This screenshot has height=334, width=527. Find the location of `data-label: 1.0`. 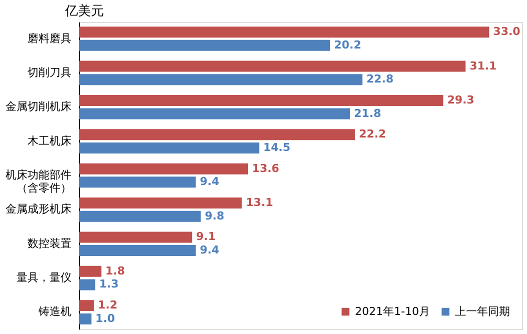

data-label: 1.0 is located at coordinates (105, 318).